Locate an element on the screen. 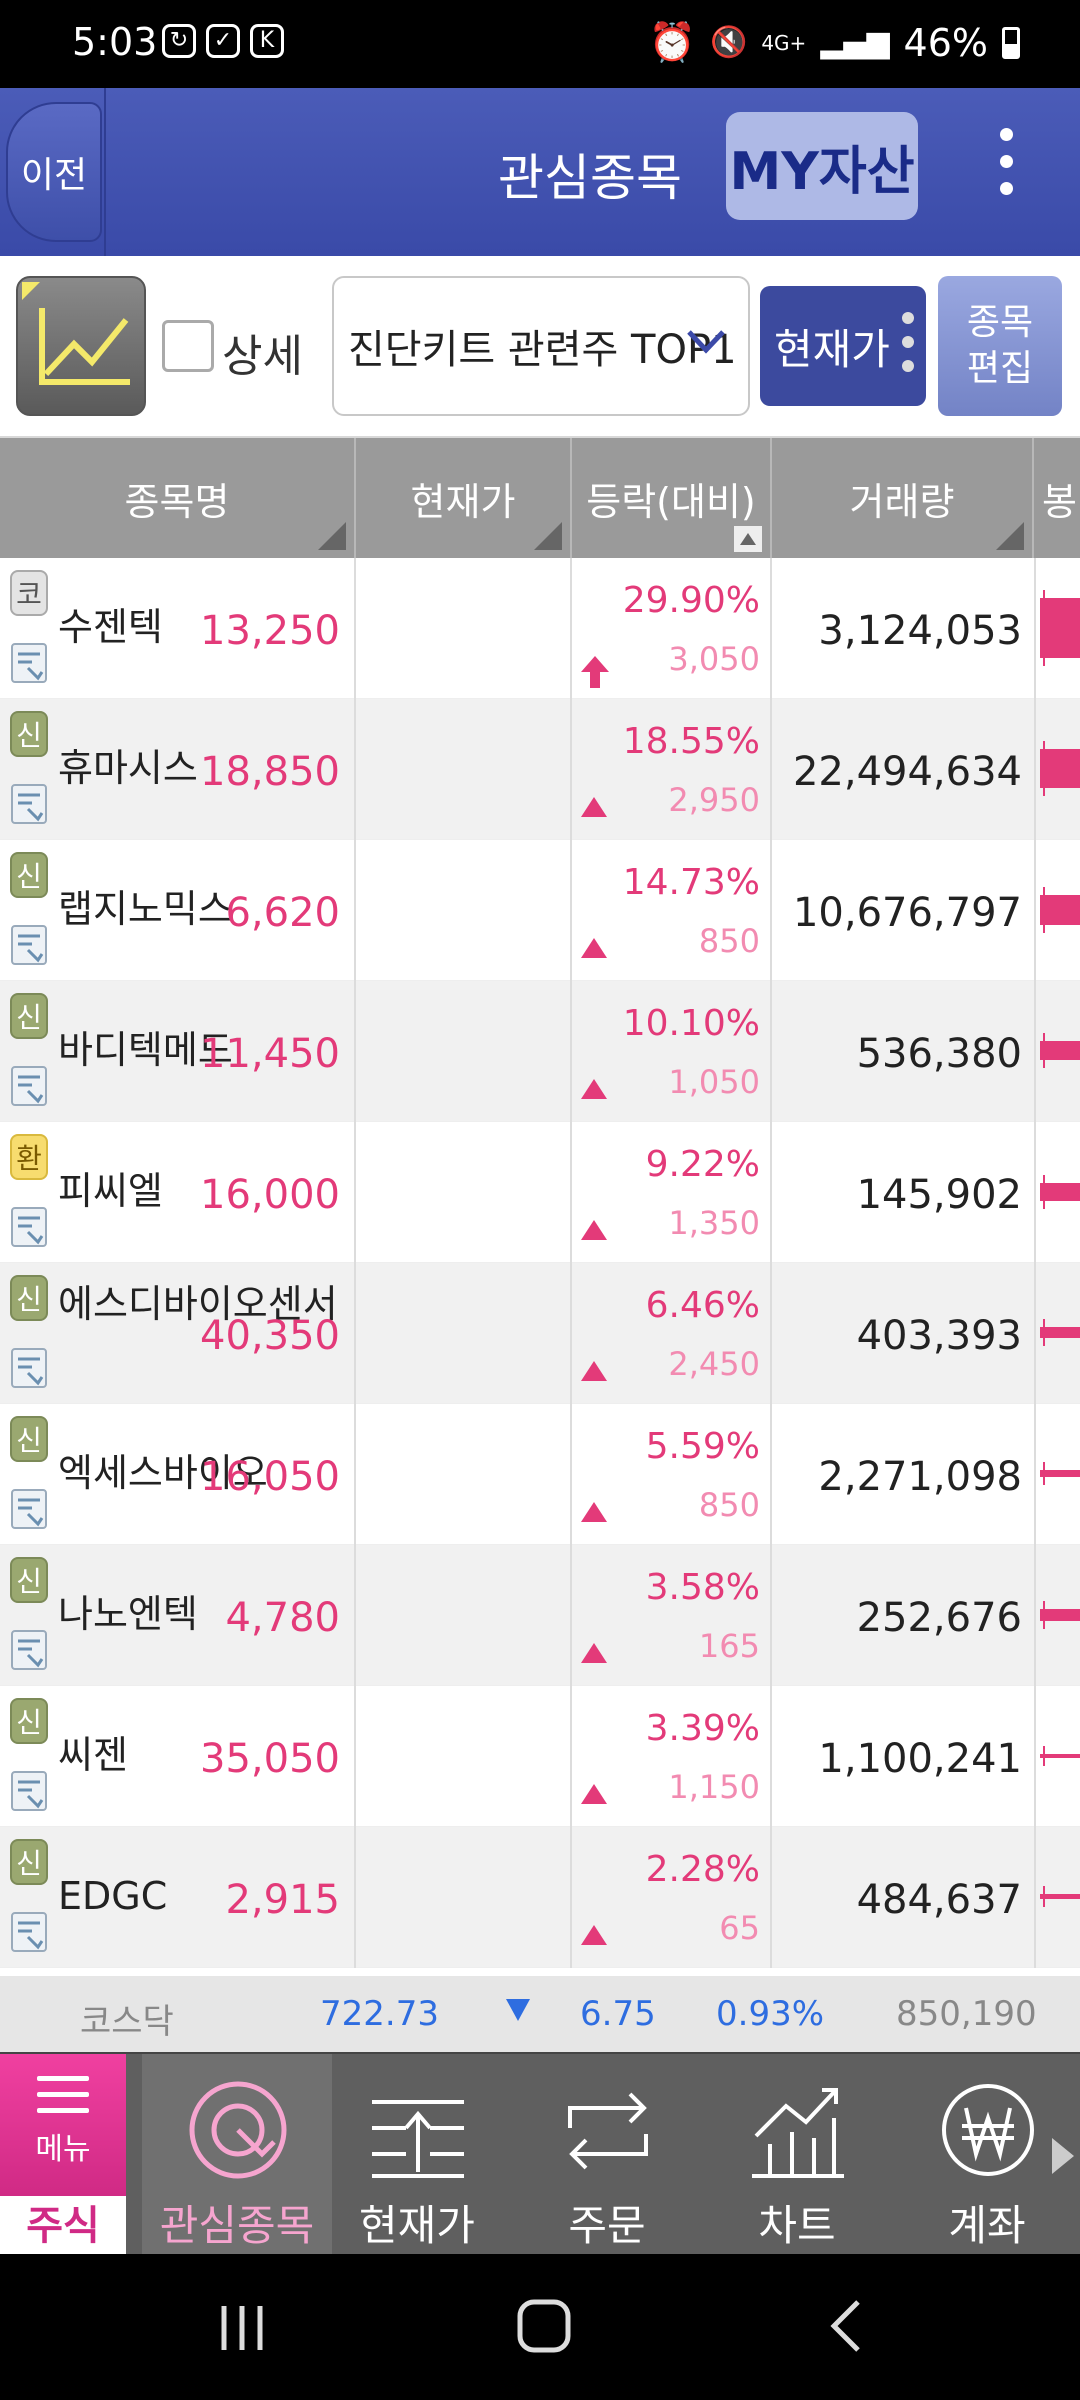 The height and width of the screenshot is (2400, 1080). stock-change-pct: 6.46% is located at coordinates (702, 1305).